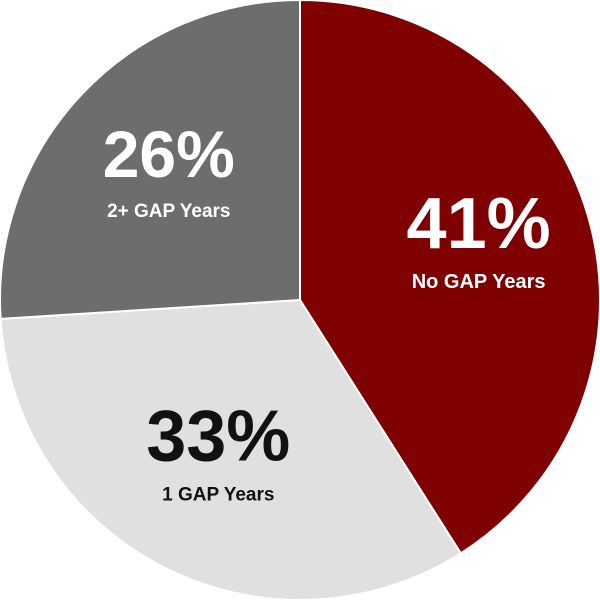 Image resolution: width=600 pixels, height=600 pixels. Describe the element at coordinates (479, 282) in the screenshot. I see `slice-category-label: No GAP Years` at that location.